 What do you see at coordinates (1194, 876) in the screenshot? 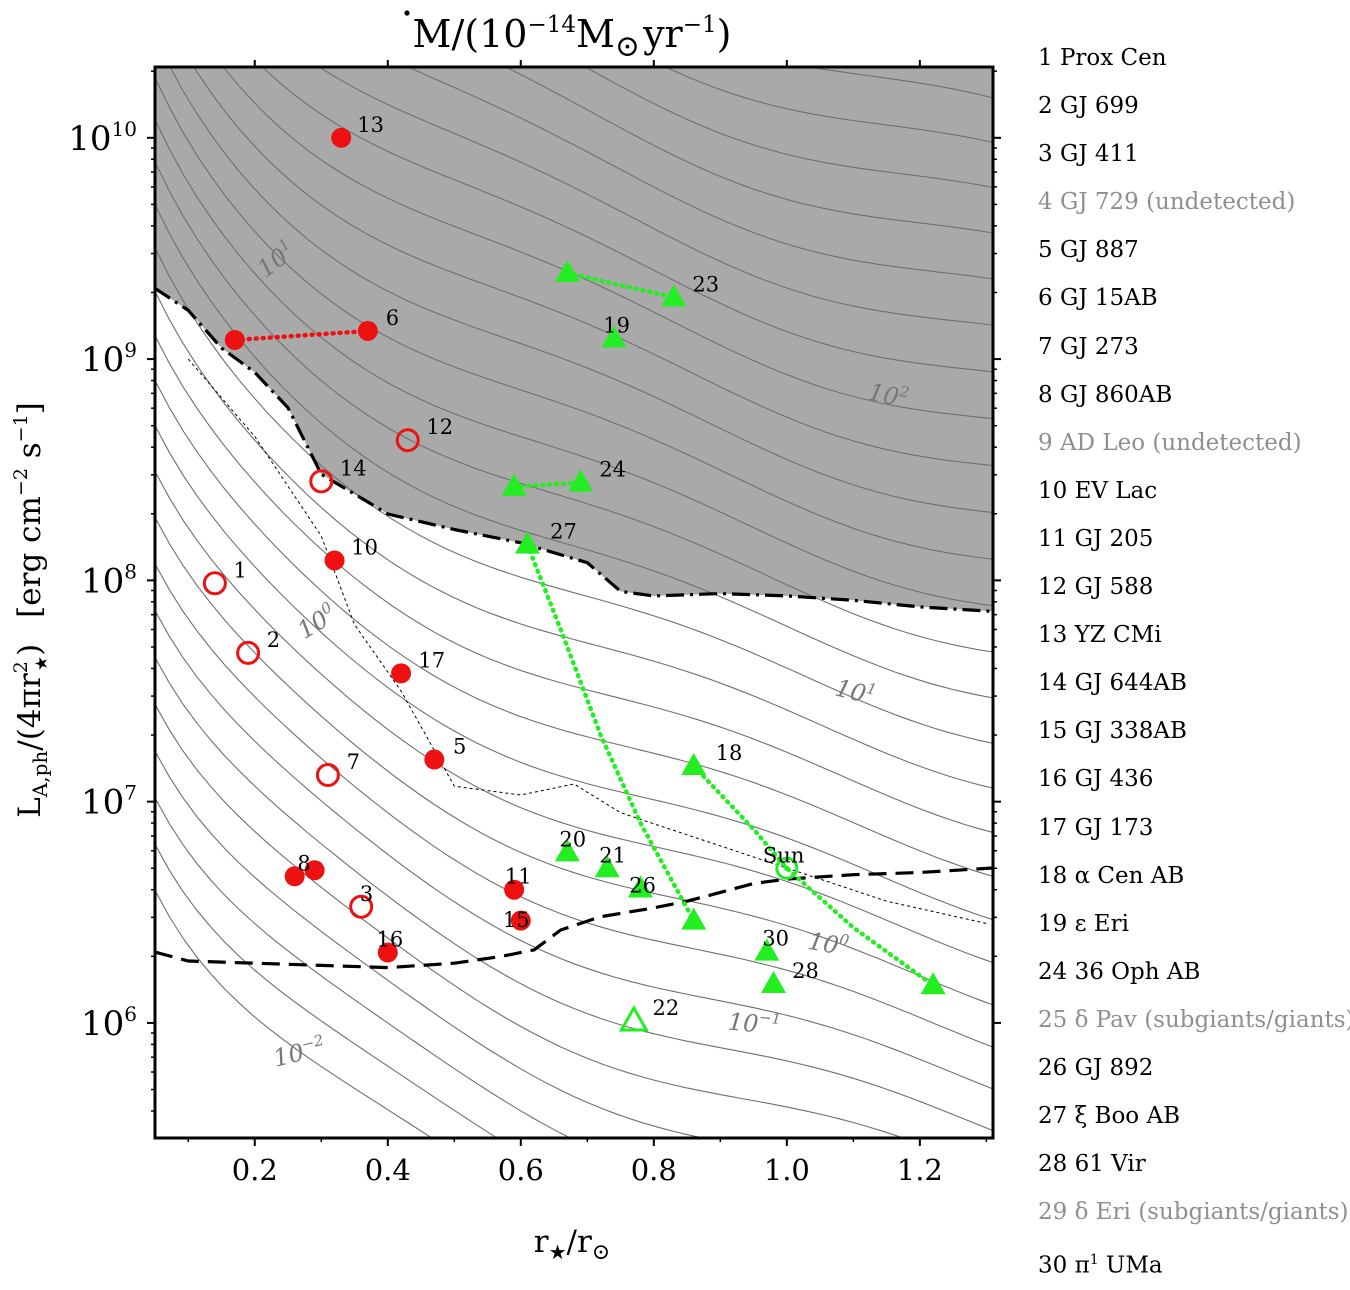
I see `legend-item: 18 α Cen AB` at bounding box center [1194, 876].